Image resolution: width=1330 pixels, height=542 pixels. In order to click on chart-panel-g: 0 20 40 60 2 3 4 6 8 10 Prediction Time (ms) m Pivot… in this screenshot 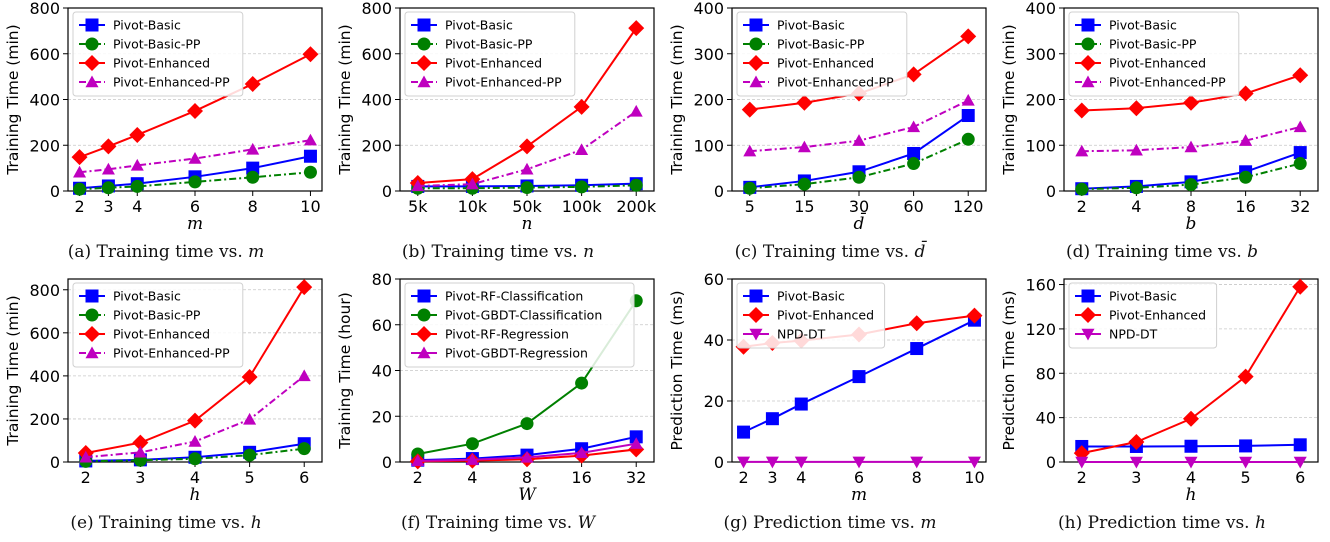, I will do `click(830, 406)`.